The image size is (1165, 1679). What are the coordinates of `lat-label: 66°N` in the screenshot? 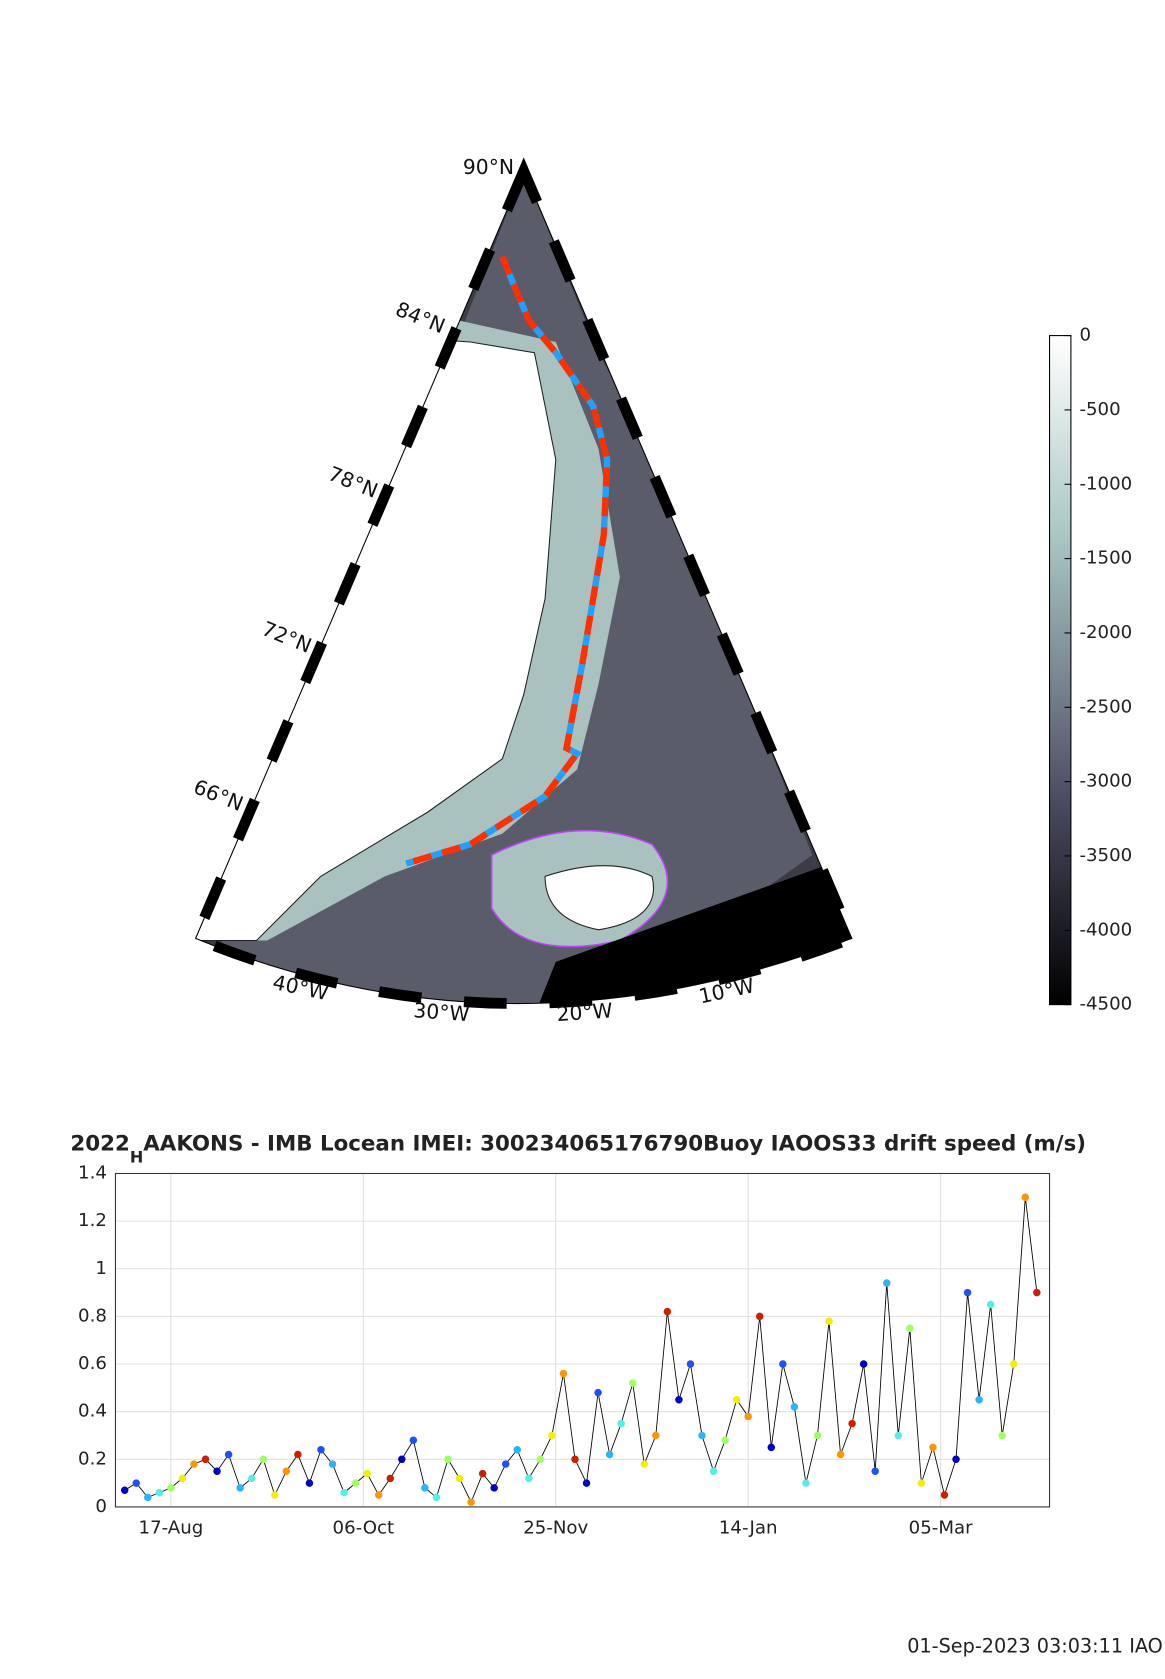 It's located at (218, 795).